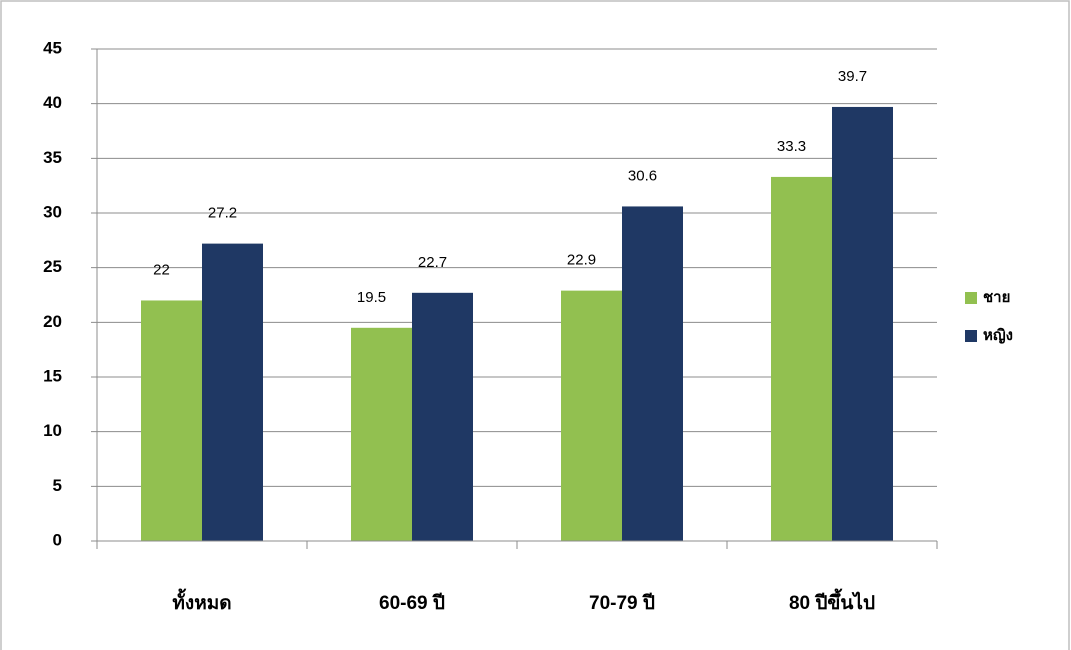 This screenshot has height=650, width=1071. Describe the element at coordinates (642, 175) in the screenshot. I see `data-label: 30.6` at that location.